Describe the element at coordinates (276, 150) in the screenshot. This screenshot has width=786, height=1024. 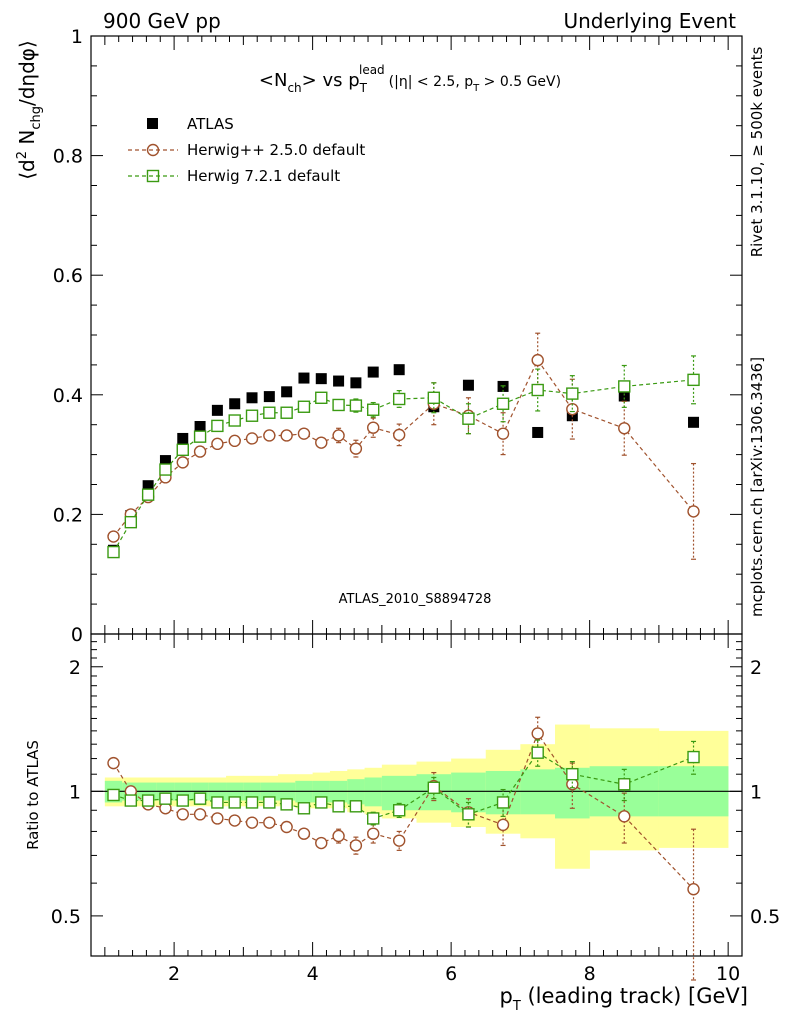
I see `legend-herwig-old-label: Herwig++ 2.5.0 default` at that location.